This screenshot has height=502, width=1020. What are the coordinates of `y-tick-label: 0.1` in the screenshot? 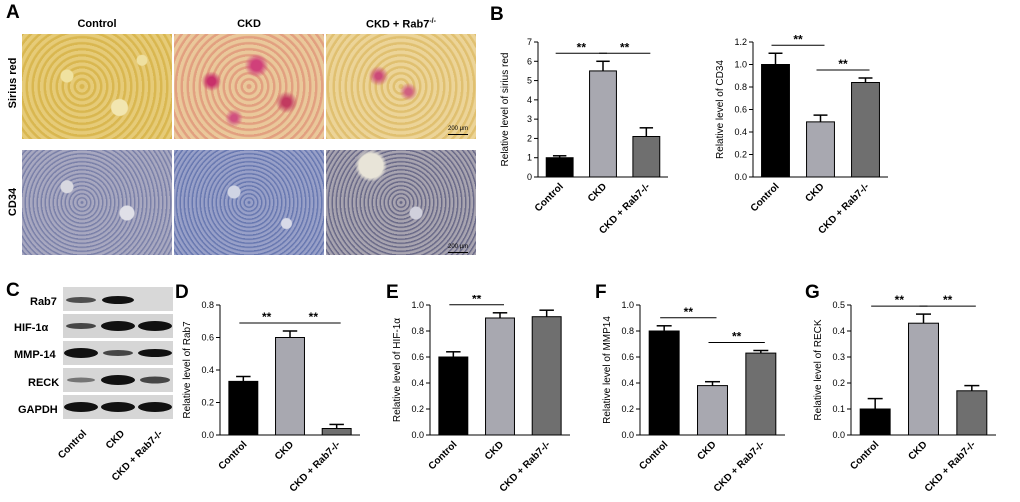 It's located at (838, 409).